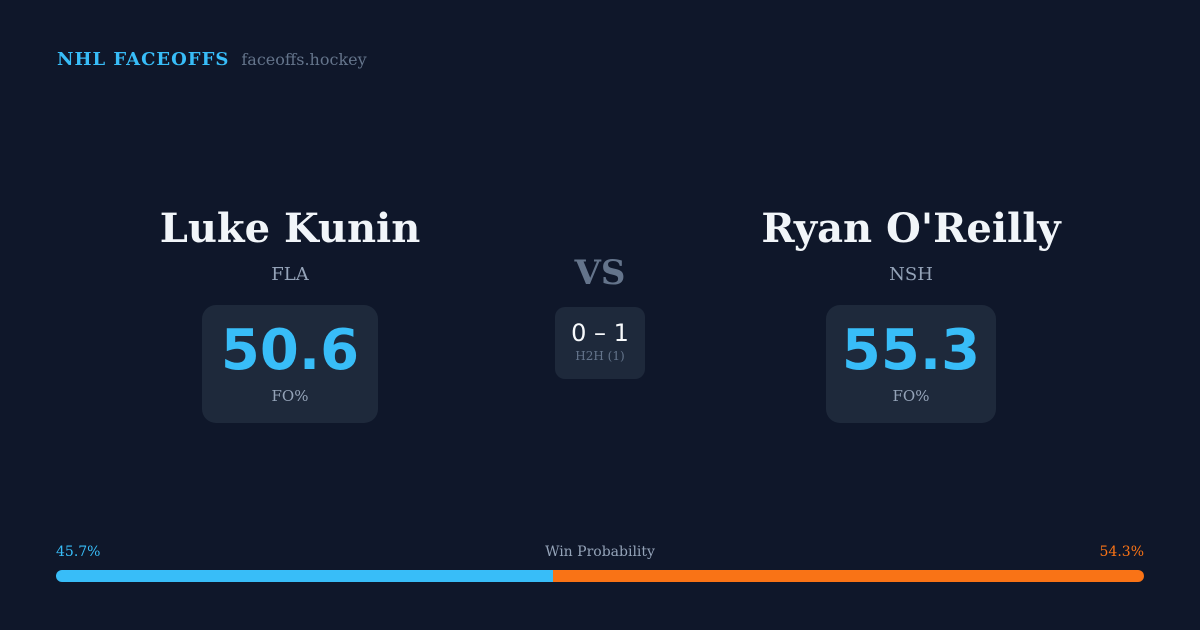 The image size is (1200, 630). I want to click on brand: NHL FACEOFFS faceoffs.hockey, so click(212, 59).